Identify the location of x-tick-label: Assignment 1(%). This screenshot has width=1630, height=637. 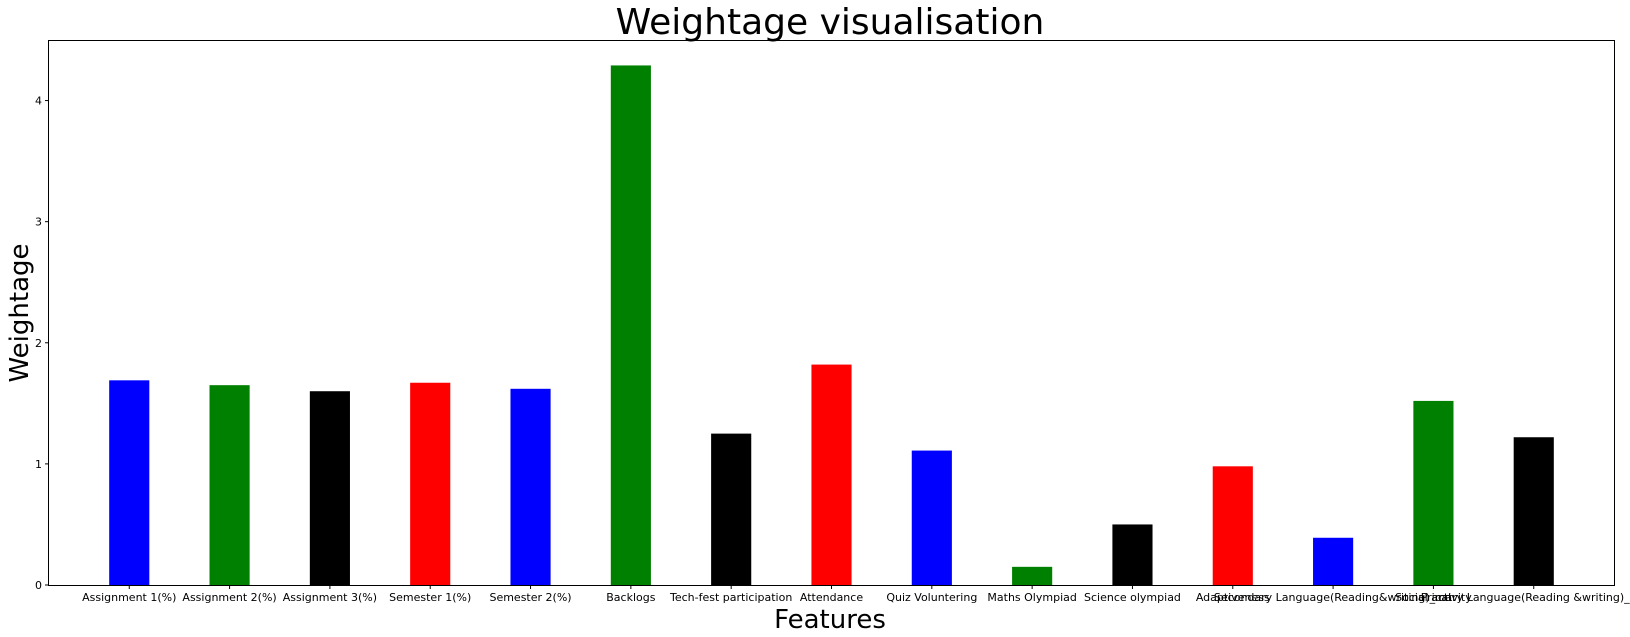
(129, 597).